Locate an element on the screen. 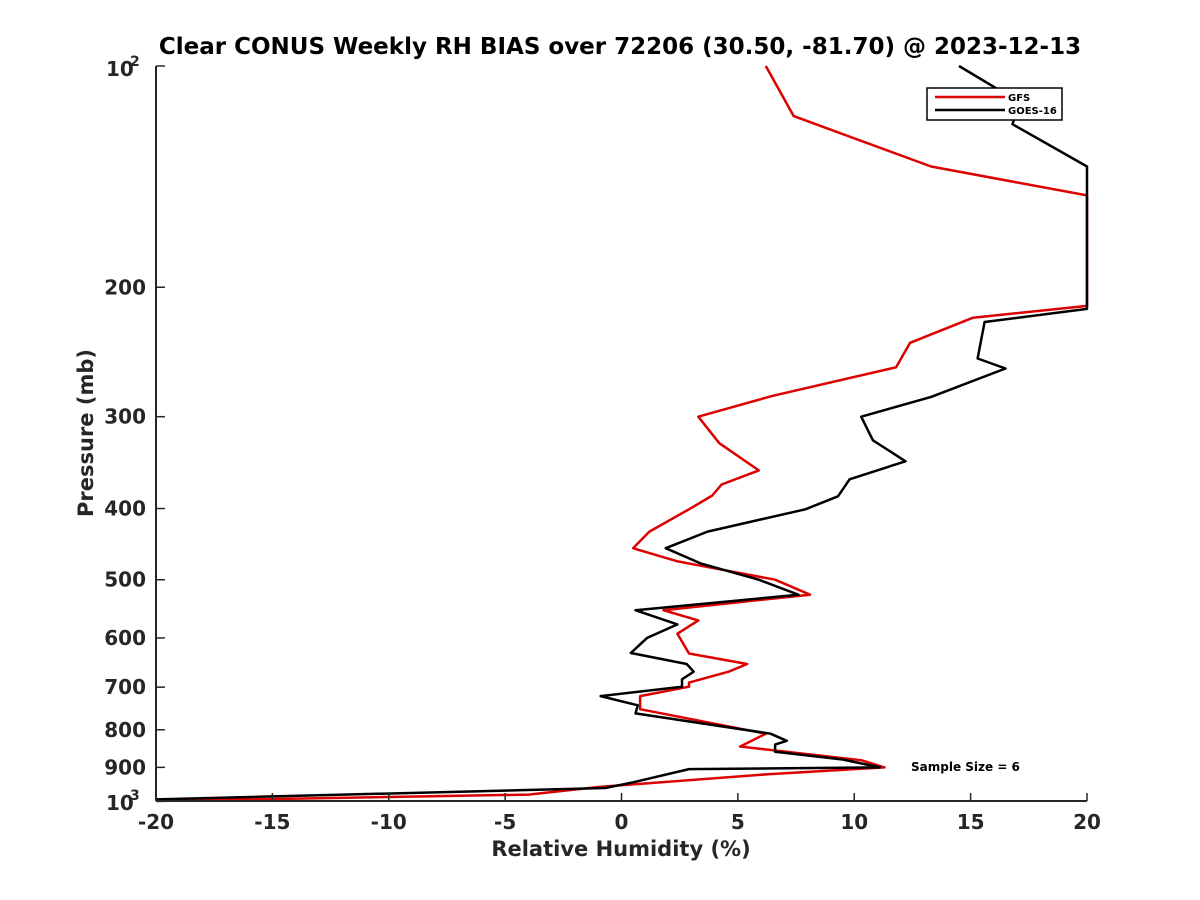 This screenshot has height=900, width=1200. y-ticks: 200 300 400 500 600 700 800 900 is located at coordinates (134, 433).